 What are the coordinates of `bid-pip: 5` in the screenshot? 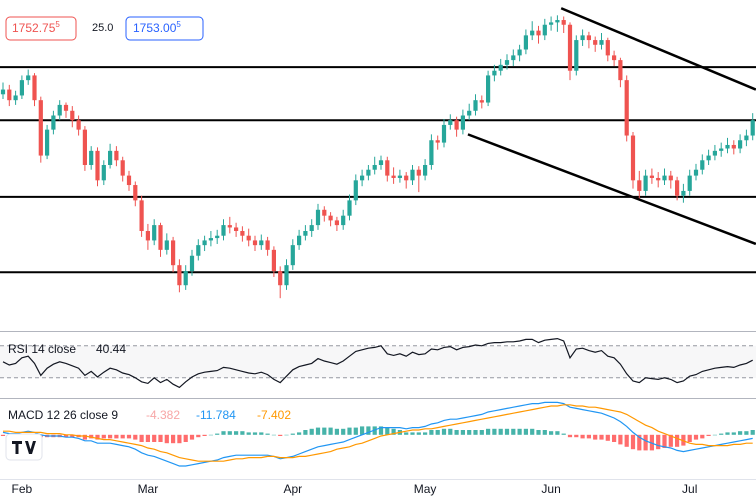 It's located at (57, 24).